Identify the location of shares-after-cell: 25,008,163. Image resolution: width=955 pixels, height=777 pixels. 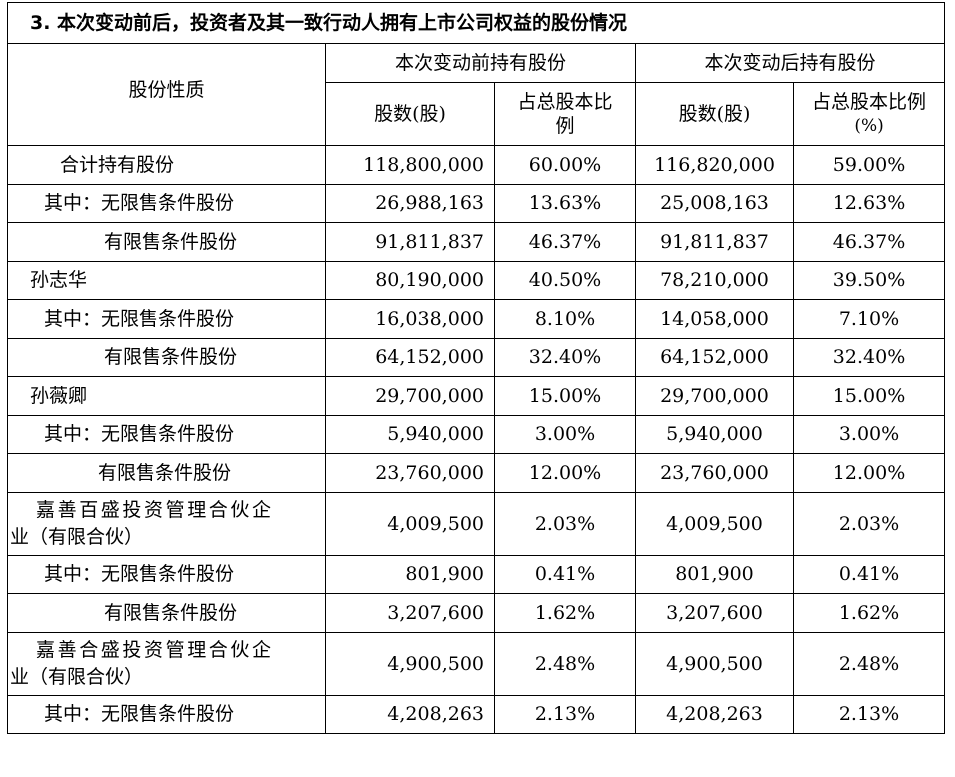
(714, 203).